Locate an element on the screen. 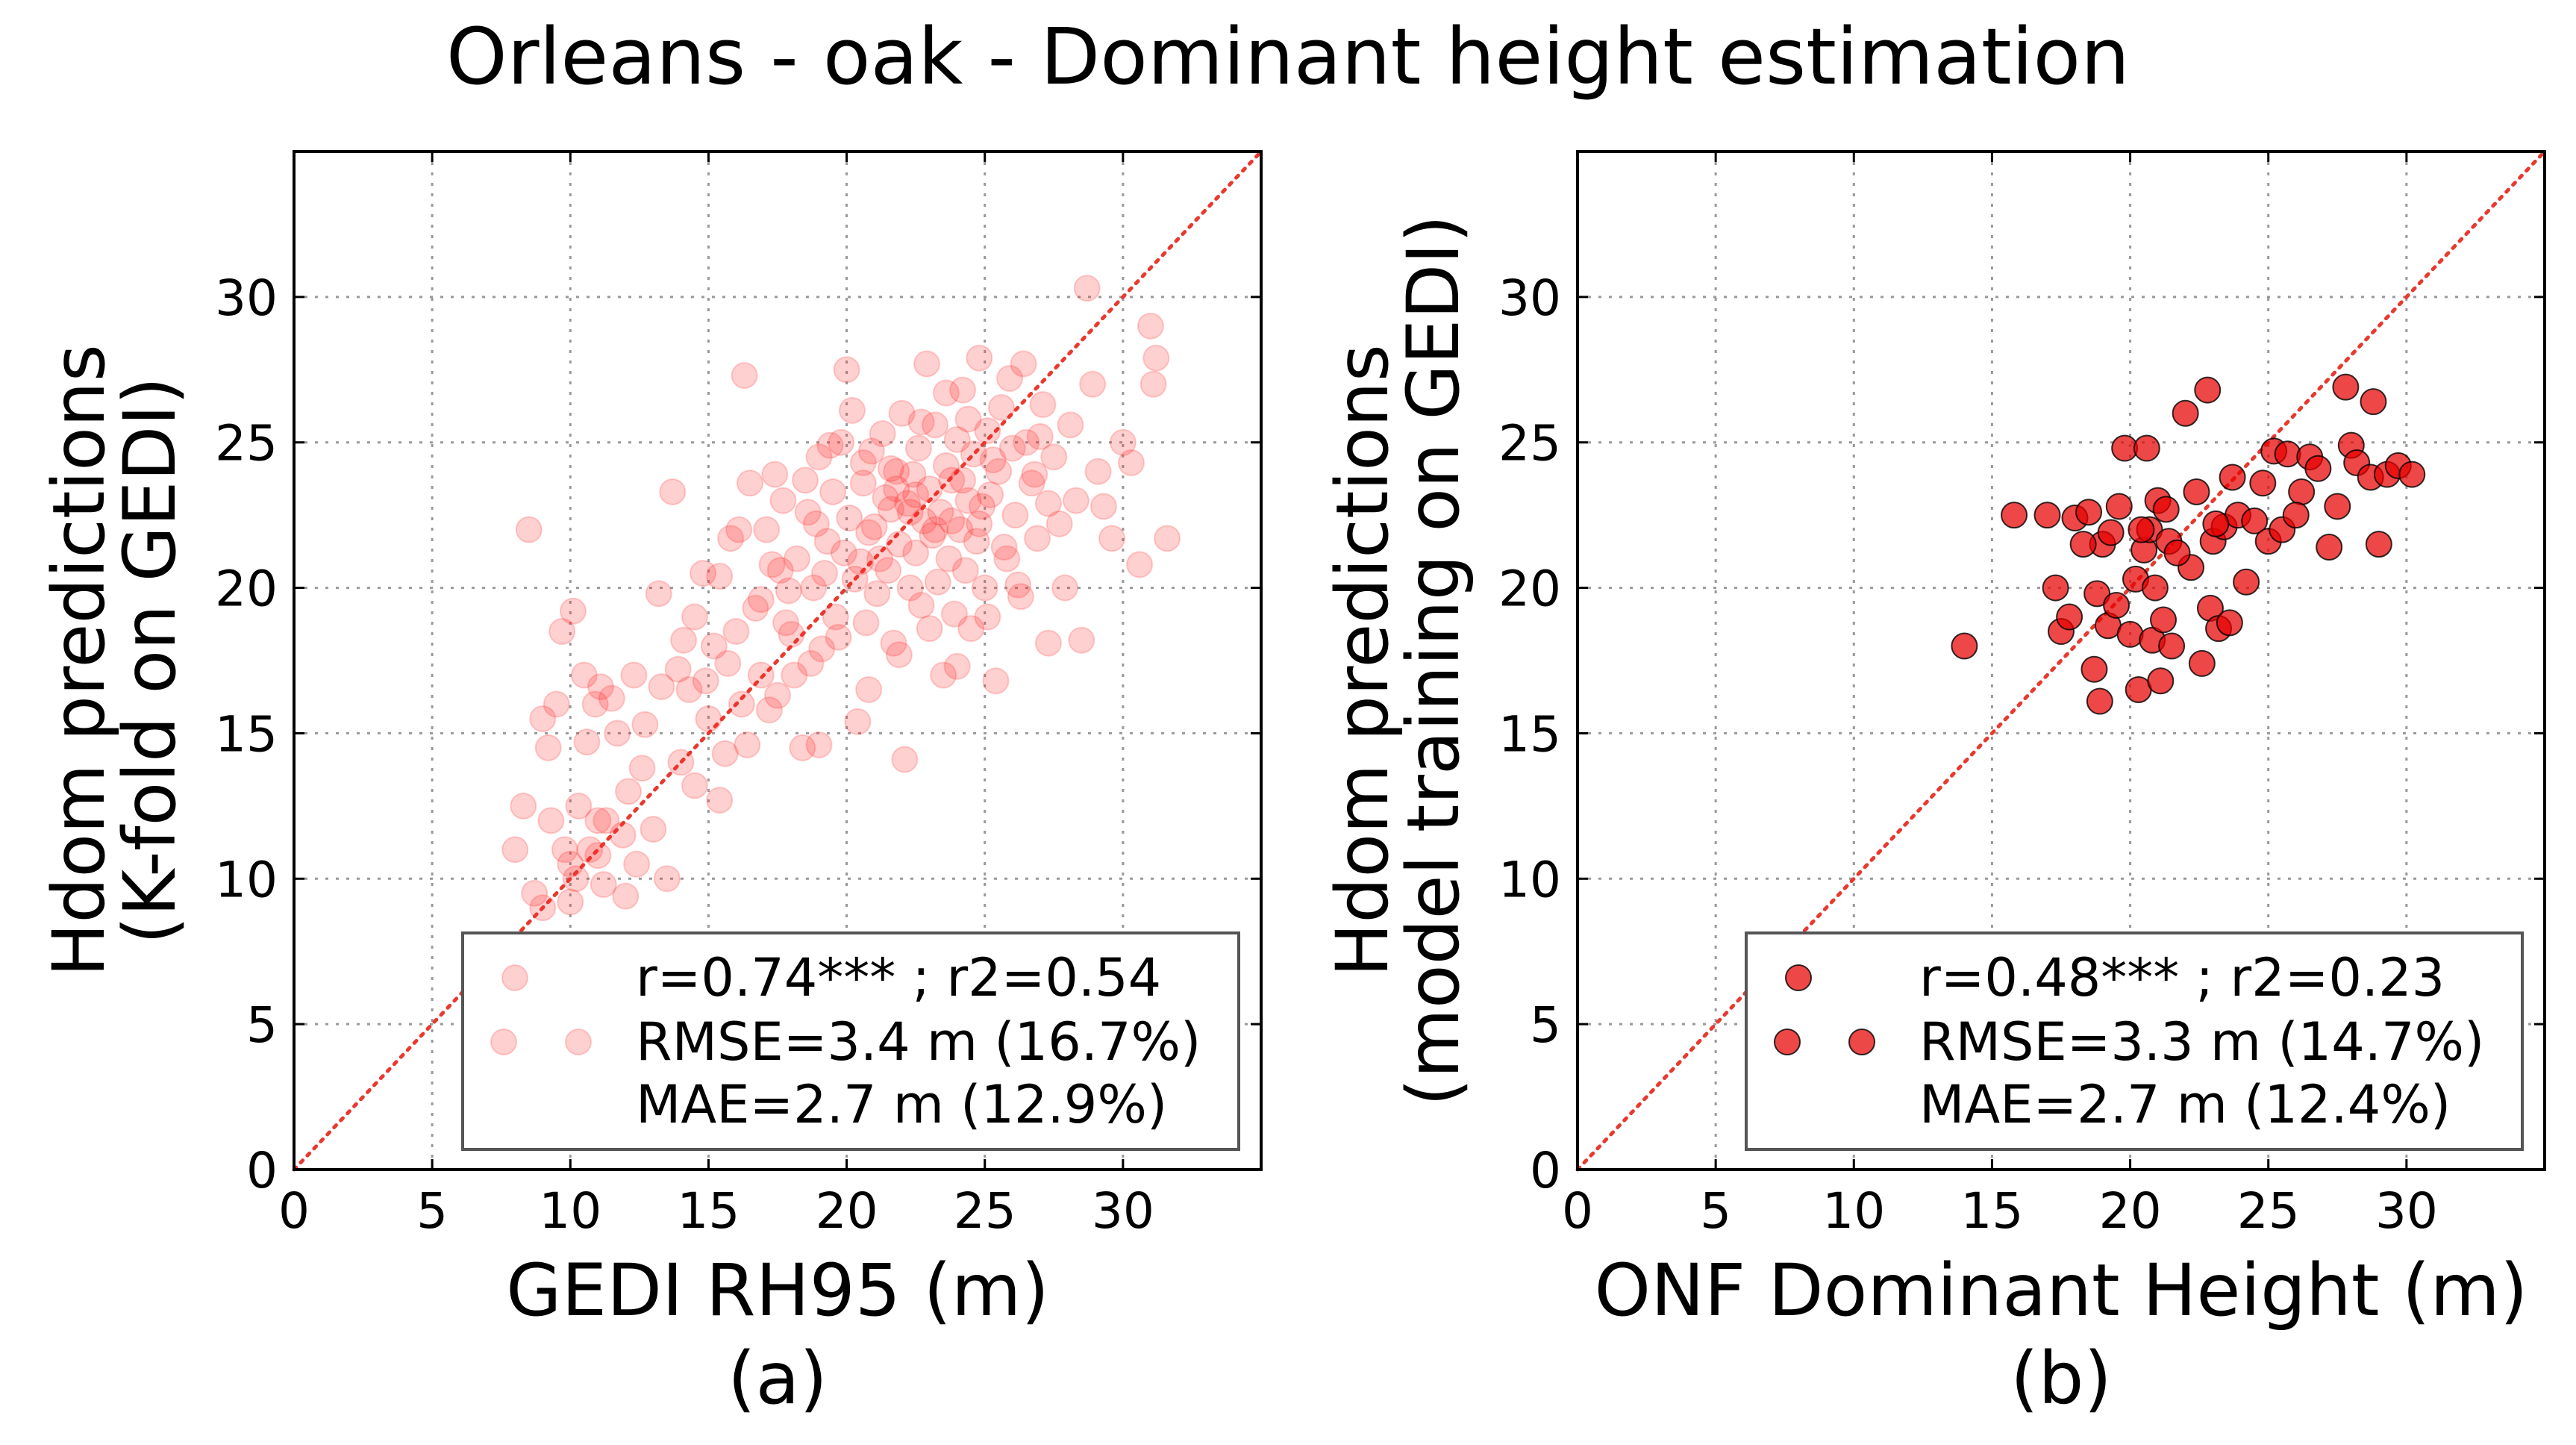 The height and width of the screenshot is (1445, 2576). legend-box-b is located at coordinates (2134, 1041).